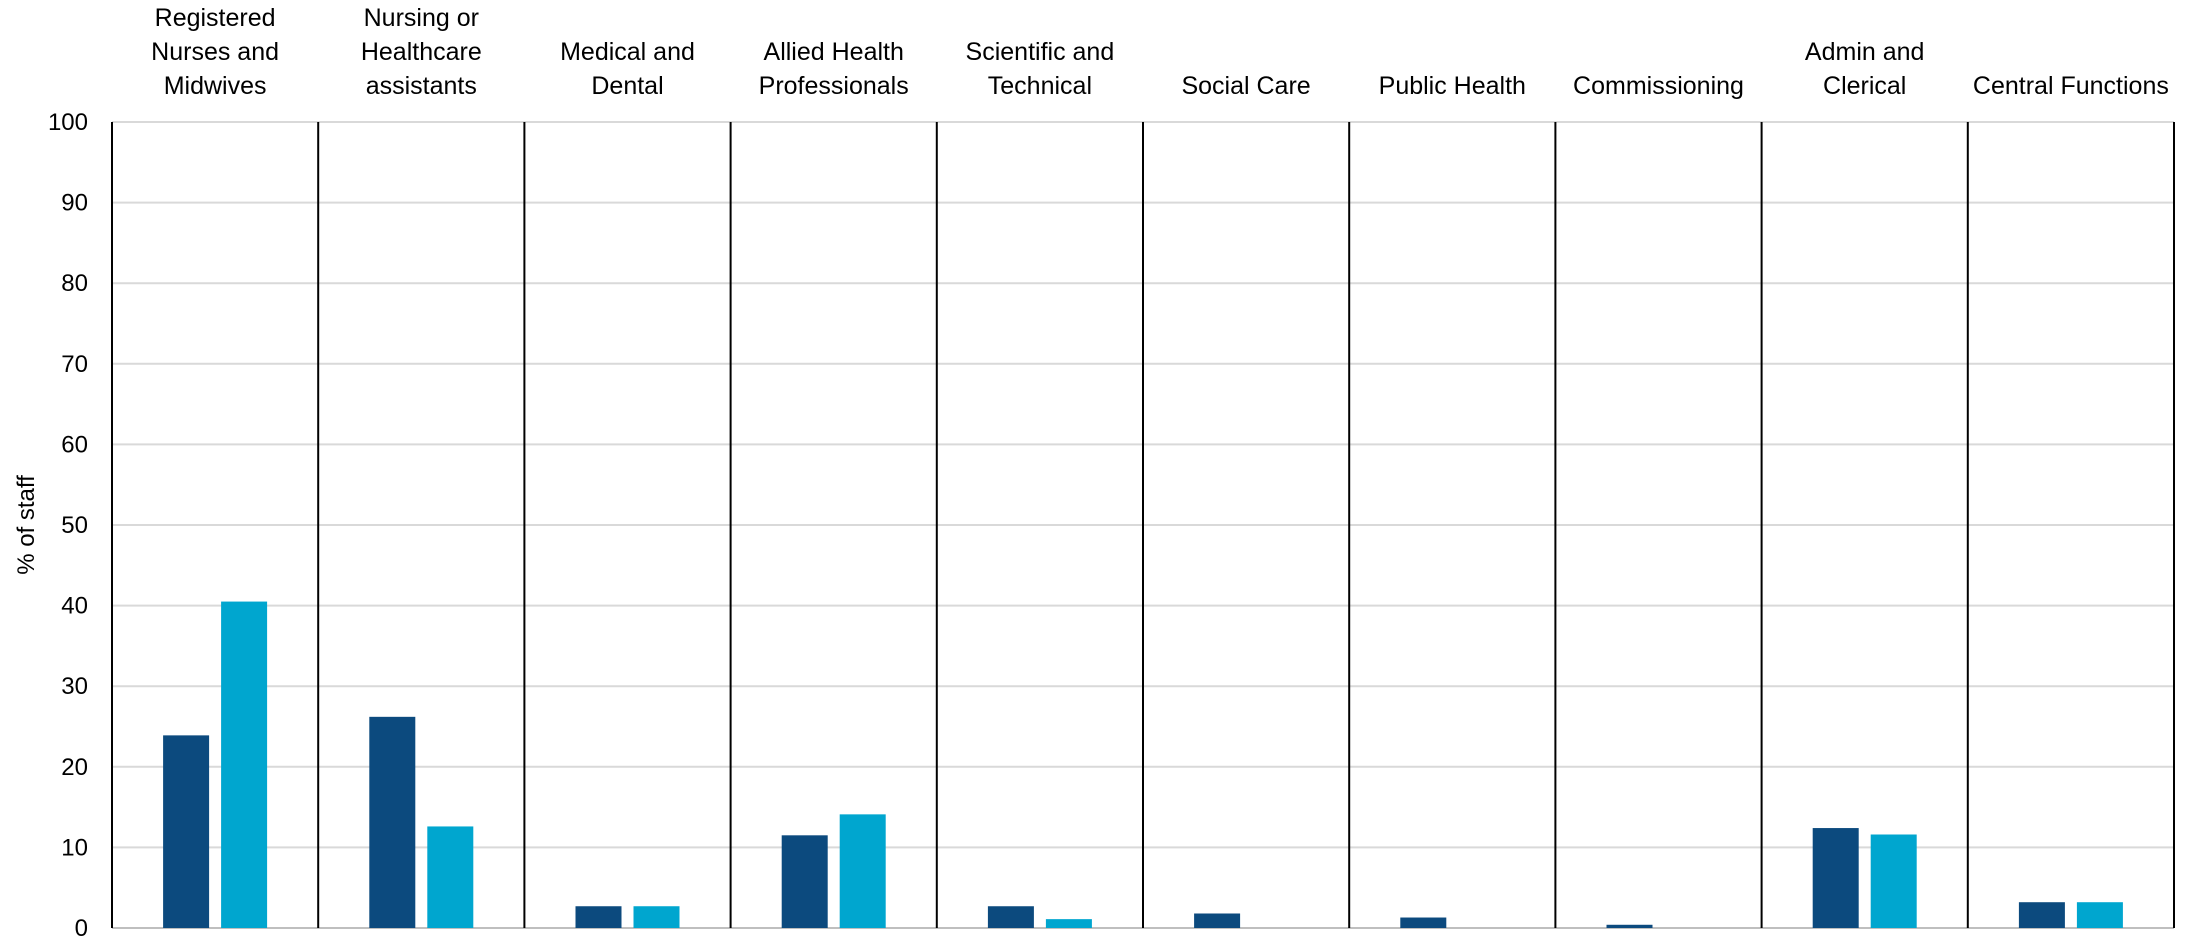 The image size is (2185, 943). Describe the element at coordinates (1658, 86) in the screenshot. I see `category-label: Commissioning` at that location.